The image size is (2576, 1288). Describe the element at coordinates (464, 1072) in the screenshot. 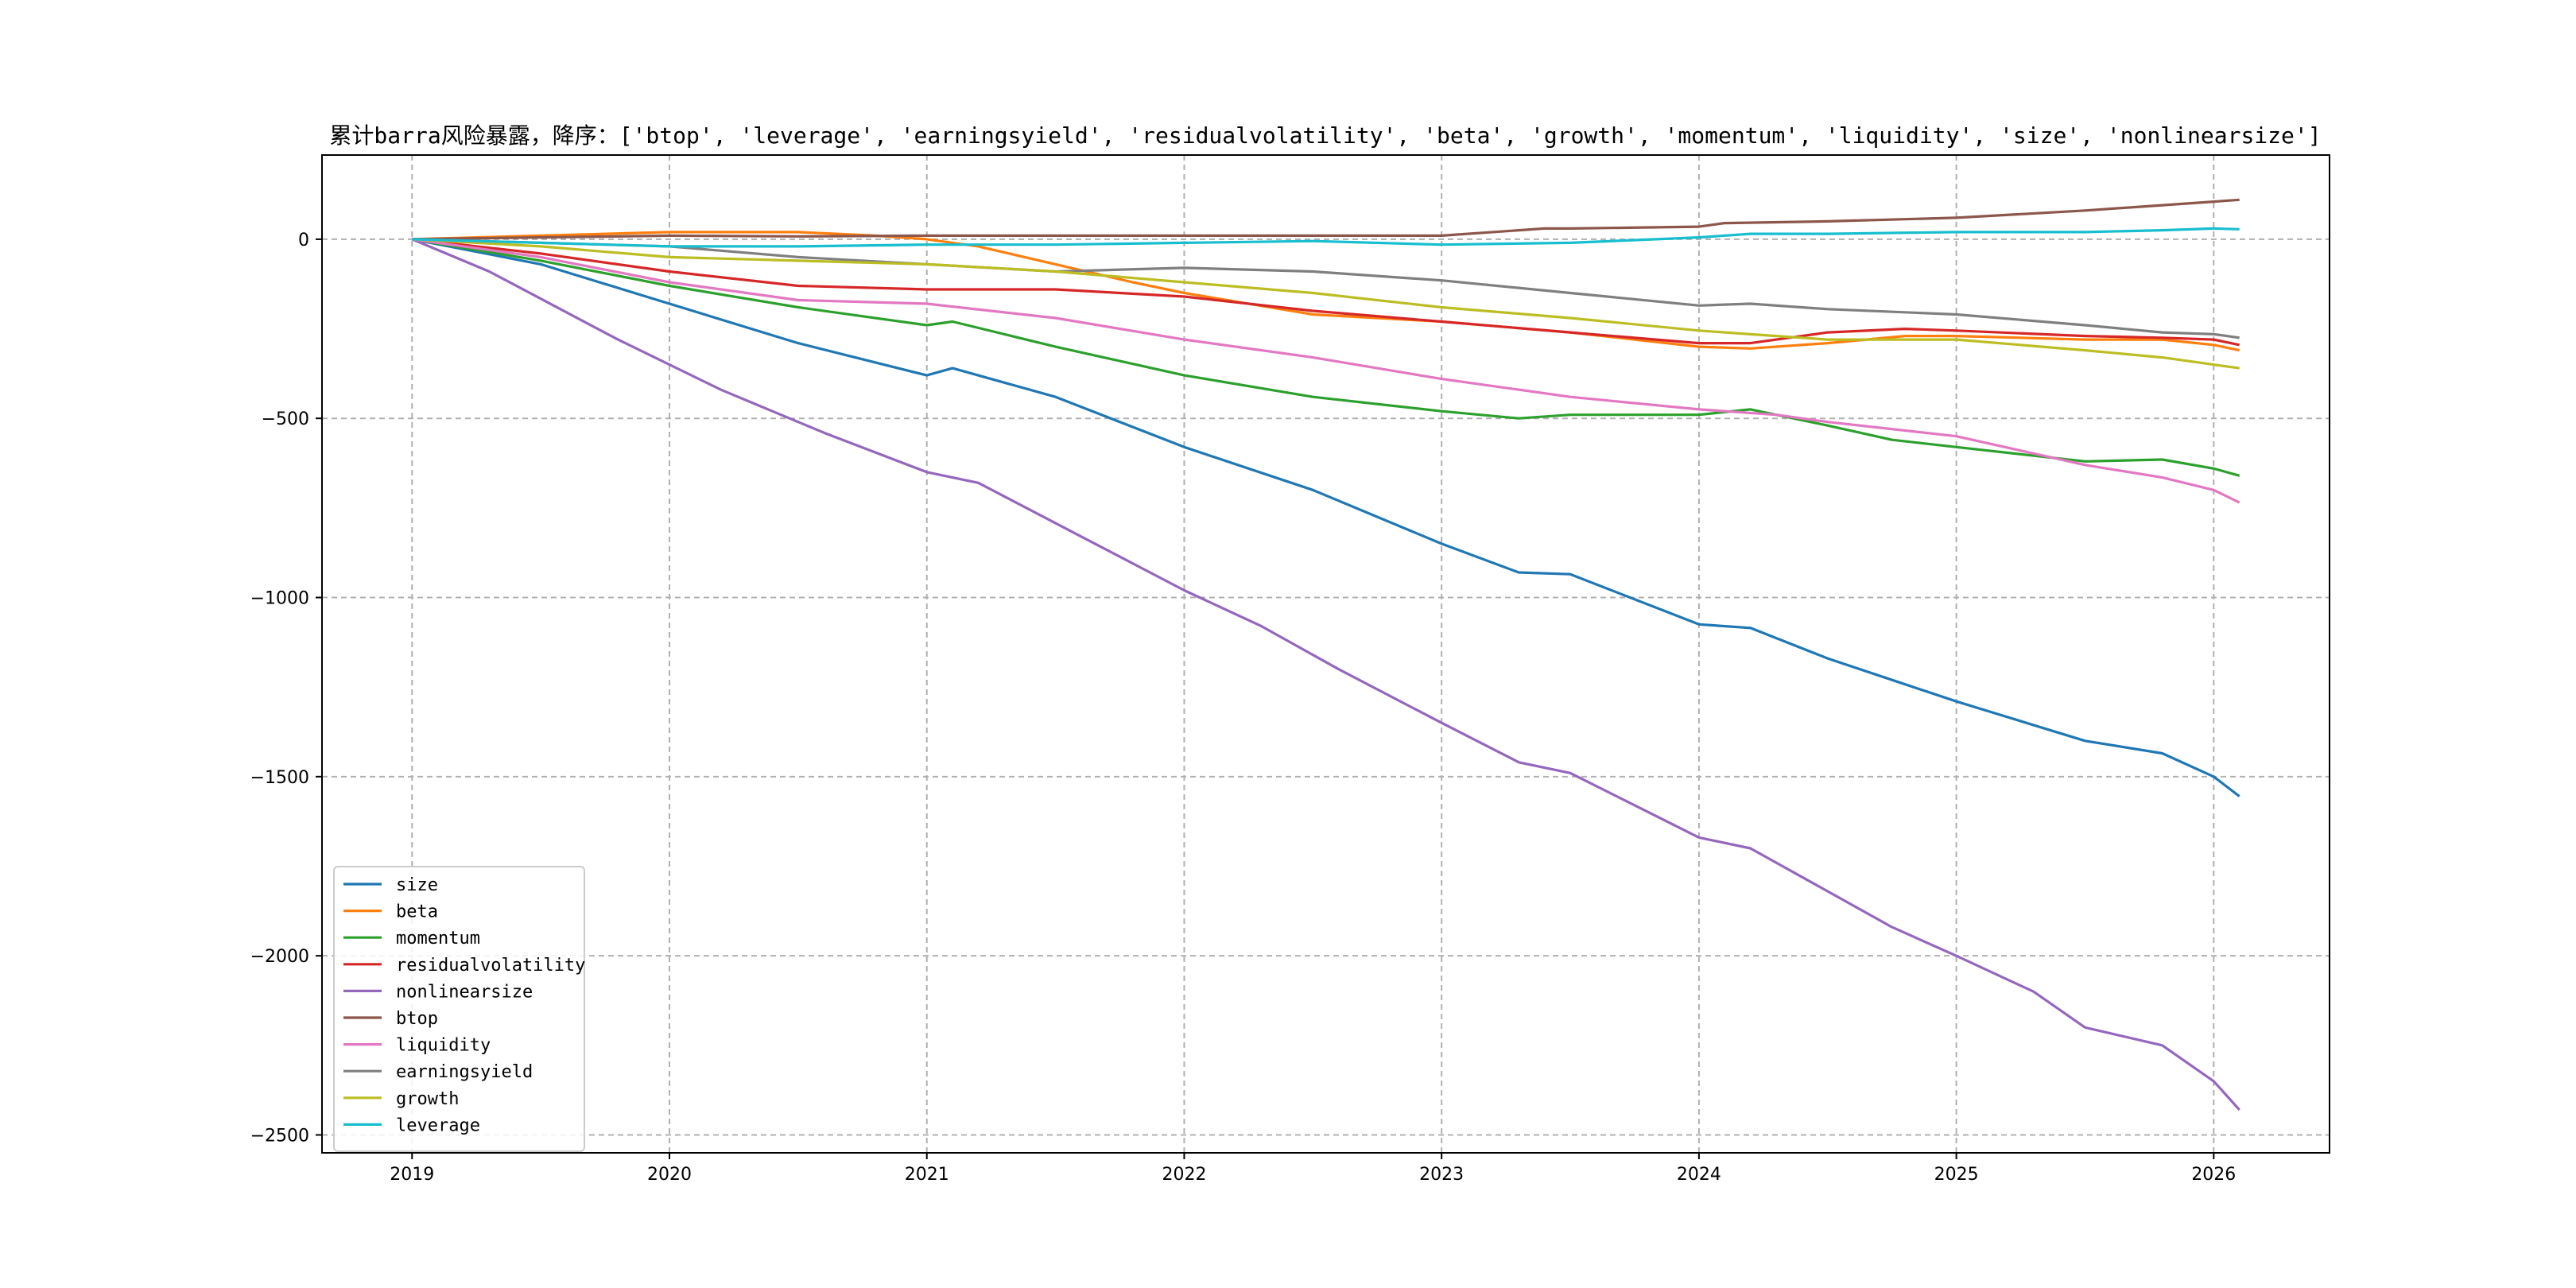

I see `legend-label-earningsyield: earningsyield` at that location.